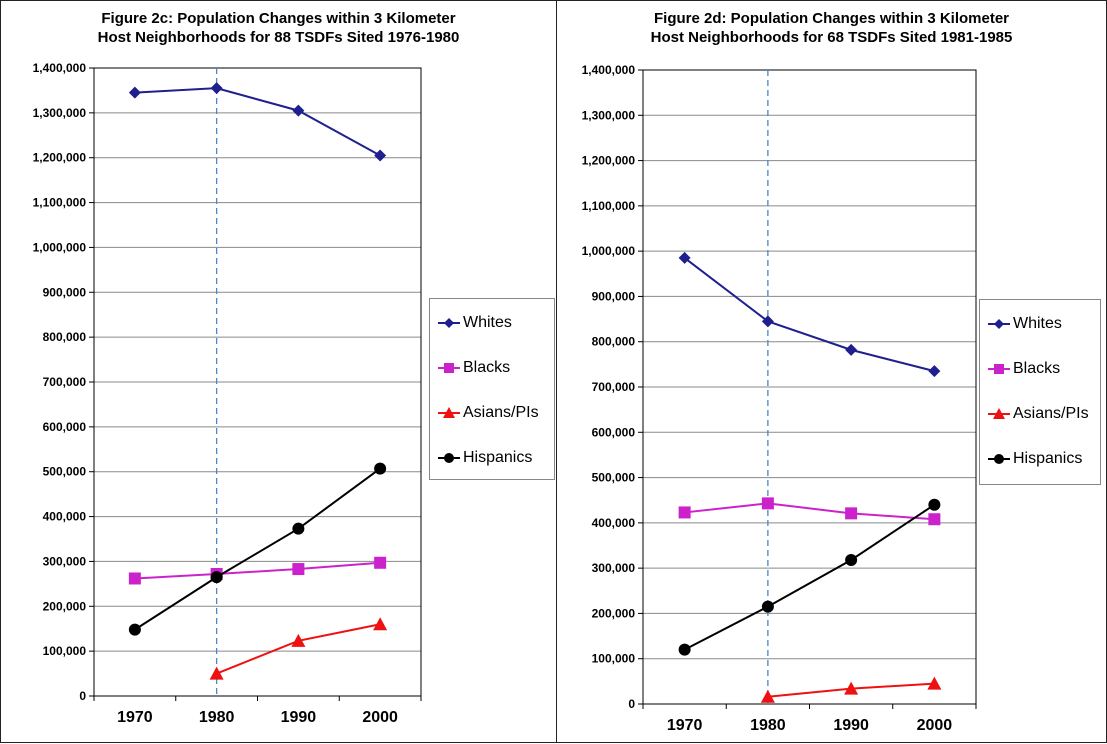 This screenshot has width=1107, height=744. What do you see at coordinates (501, 412) in the screenshot?
I see `legend-label: Asians/PIs` at bounding box center [501, 412].